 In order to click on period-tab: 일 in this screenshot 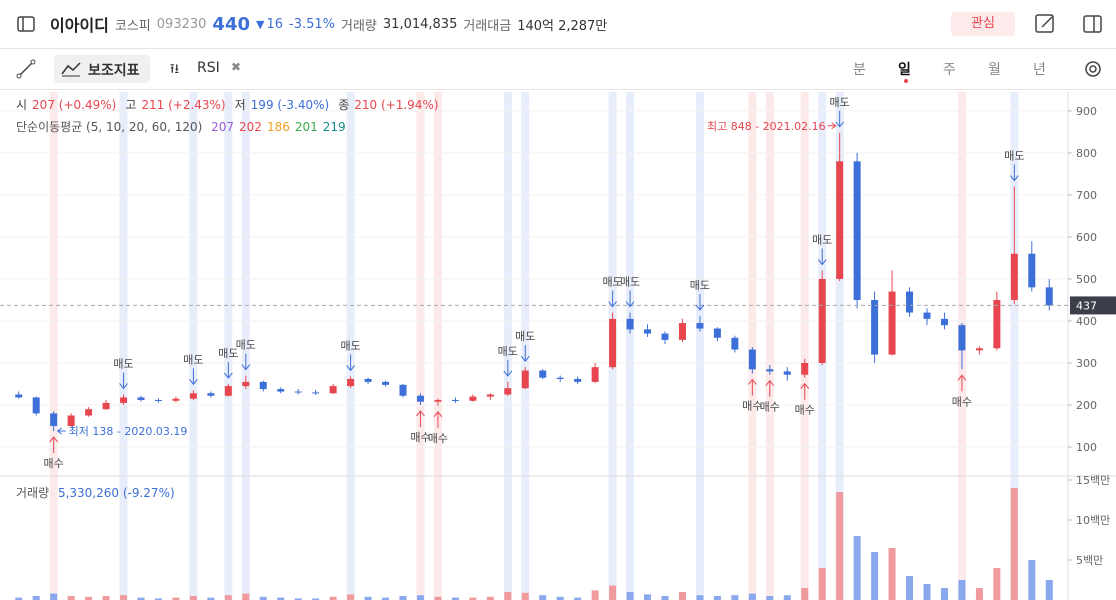, I will do `click(904, 70)`.